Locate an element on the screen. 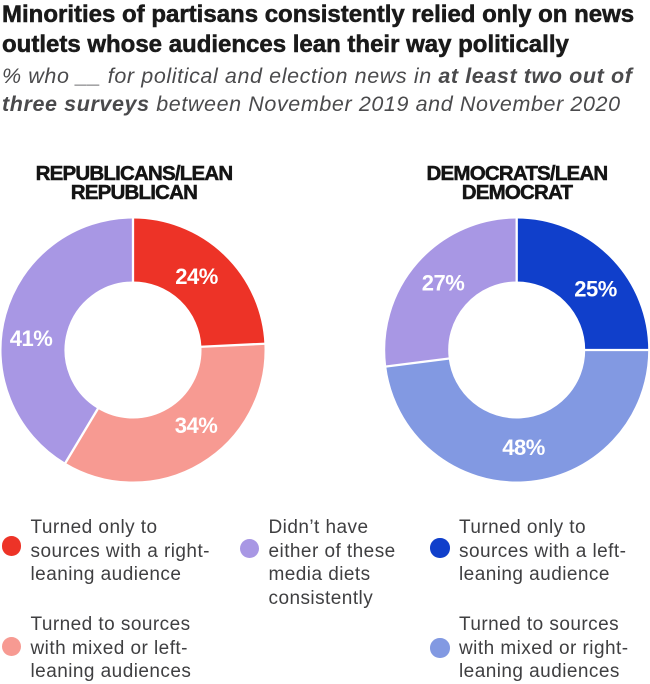 The image size is (650, 684). svg-text: 24% is located at coordinates (196, 276).